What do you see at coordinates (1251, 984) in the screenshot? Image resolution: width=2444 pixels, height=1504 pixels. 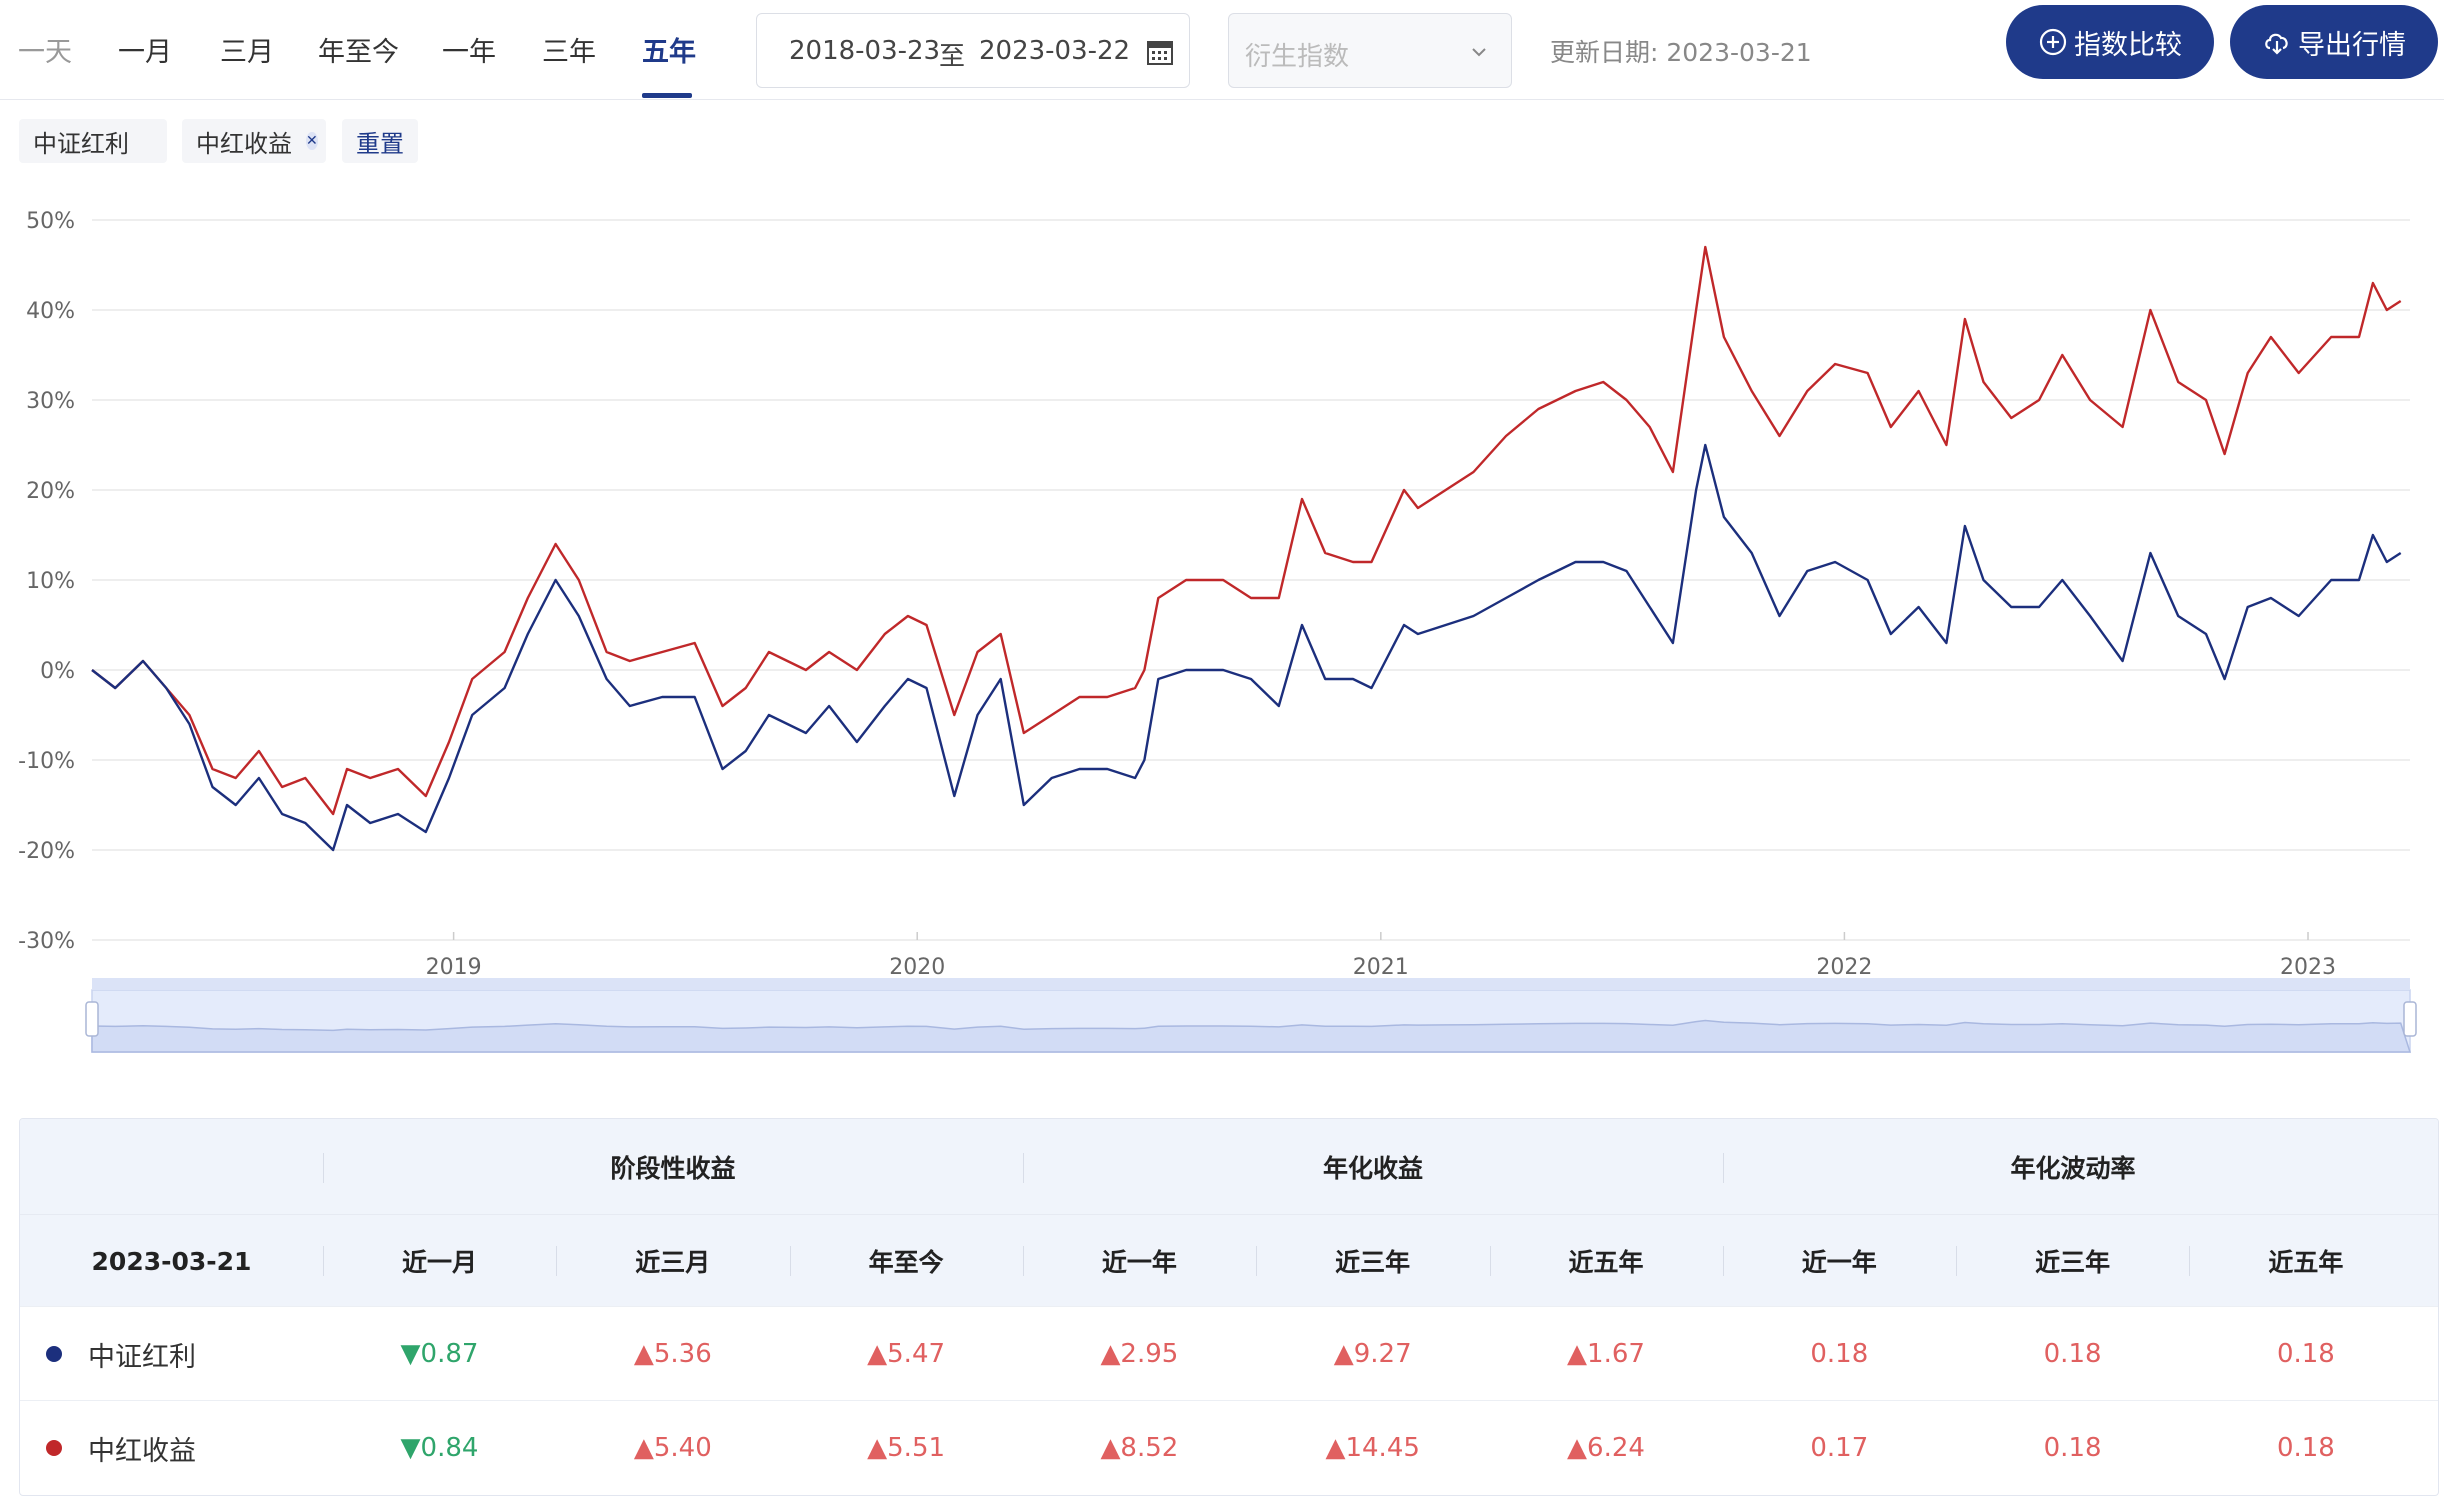 I see `slider-top-bar` at bounding box center [1251, 984].